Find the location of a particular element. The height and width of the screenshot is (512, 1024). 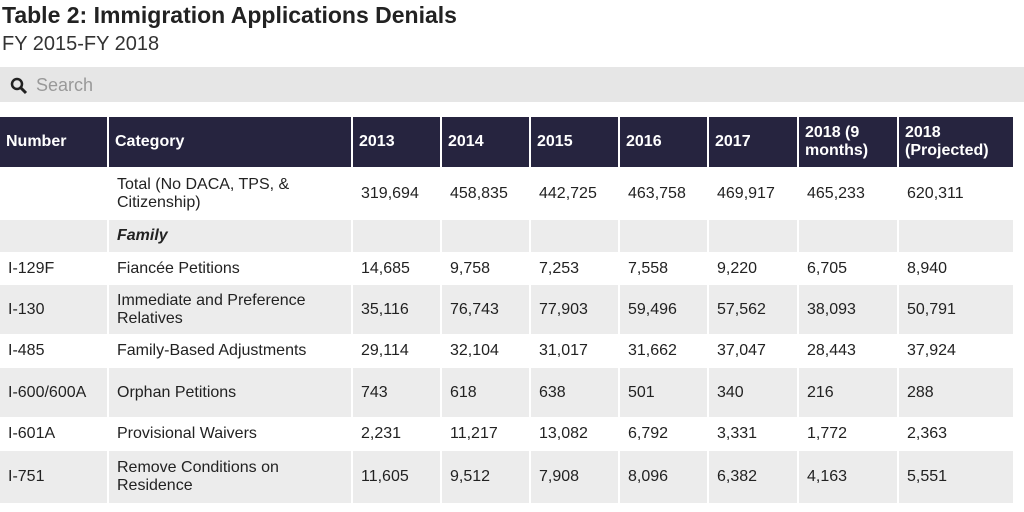

value-cell: 501 is located at coordinates (664, 392).